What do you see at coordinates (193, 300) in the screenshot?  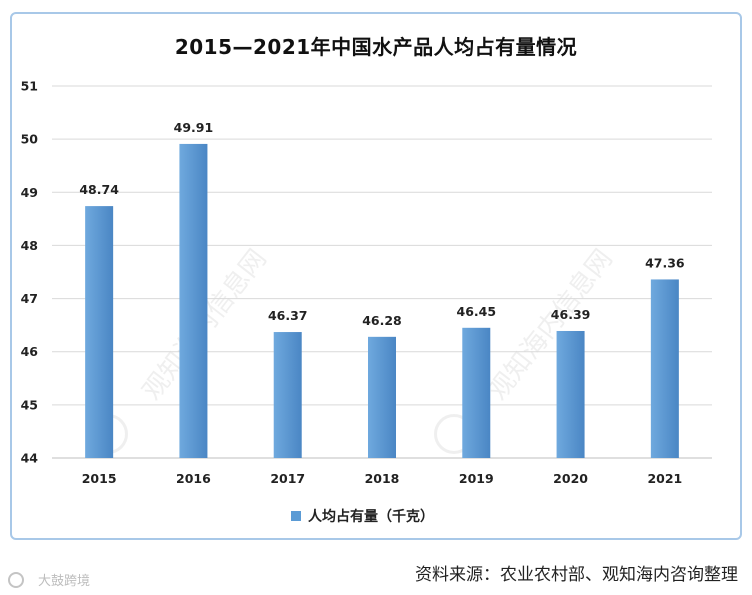 I see `bar-2016` at bounding box center [193, 300].